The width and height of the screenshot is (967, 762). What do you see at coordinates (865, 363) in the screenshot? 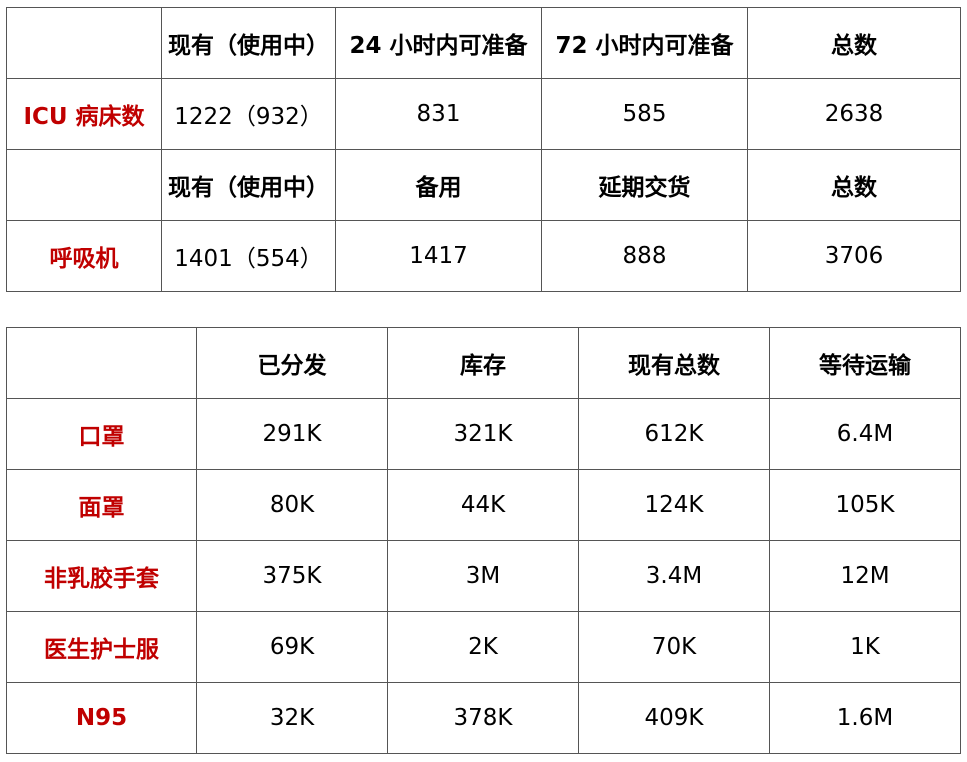
I see `column-header: 等待运输` at bounding box center [865, 363].